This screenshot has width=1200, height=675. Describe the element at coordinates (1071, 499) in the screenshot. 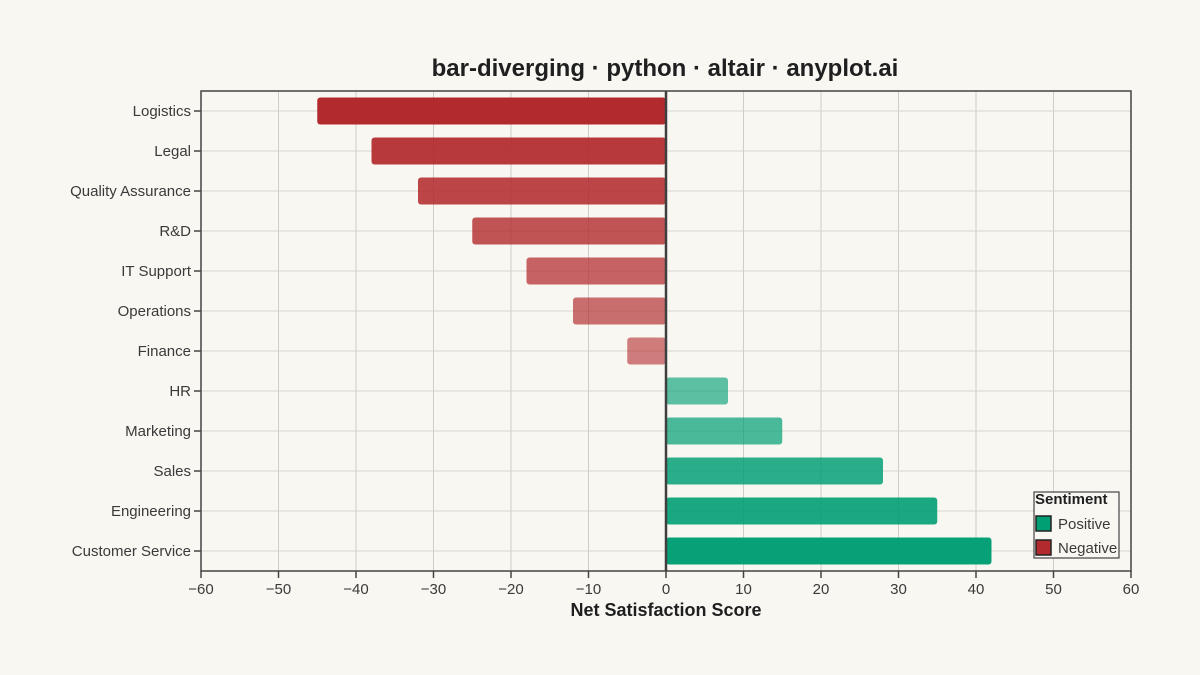

I see `legend-title: Sentiment` at that location.